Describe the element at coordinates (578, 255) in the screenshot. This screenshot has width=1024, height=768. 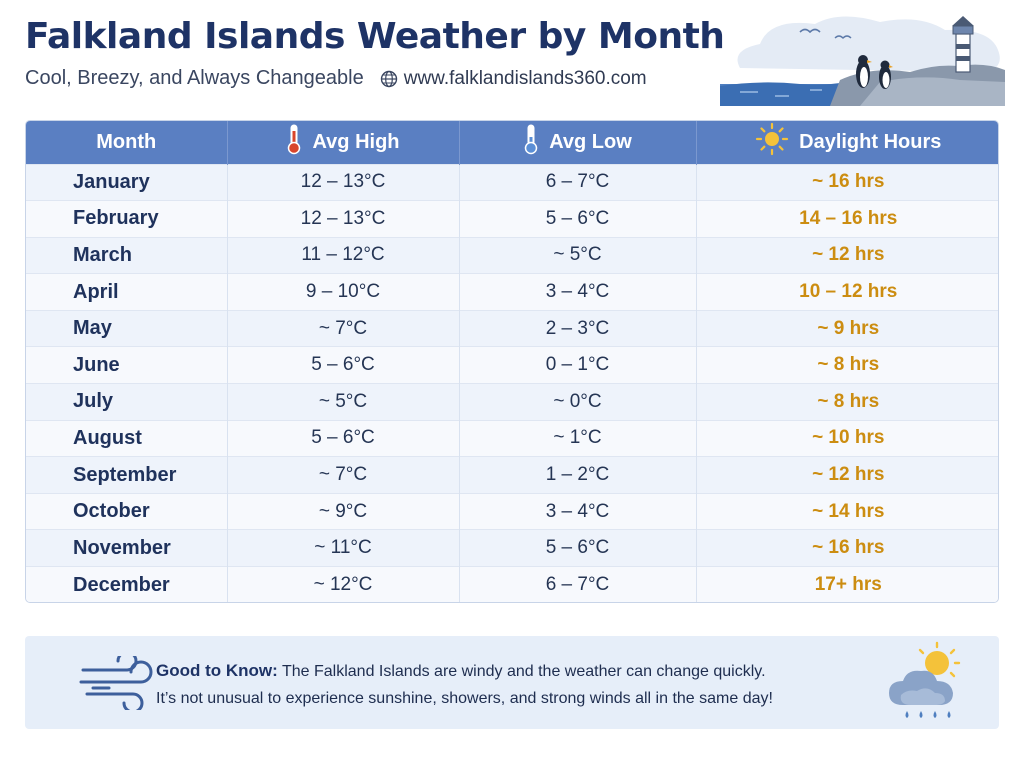
I see `avg-low-cell: ~ 5°C` at that location.